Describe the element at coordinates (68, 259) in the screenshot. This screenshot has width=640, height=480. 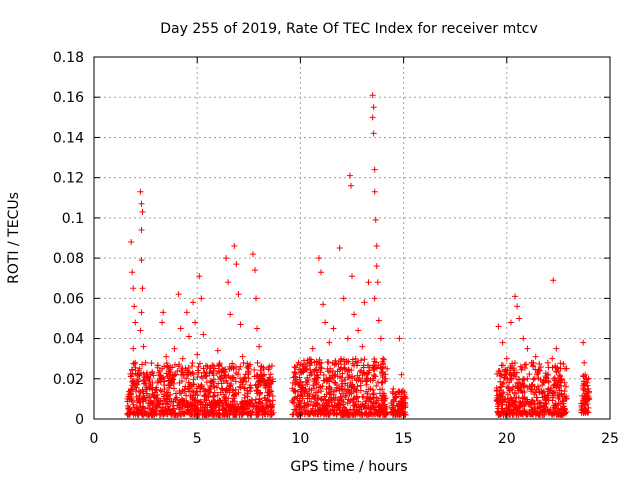
I see `y-tick-label: 0.08` at that location.